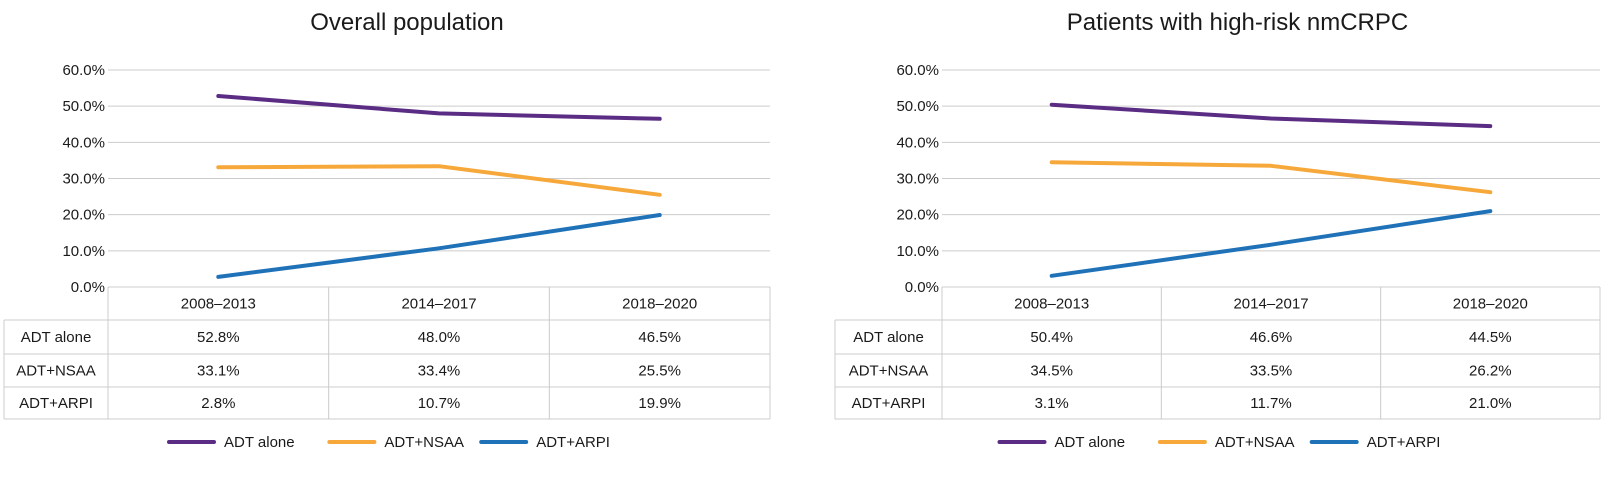  Describe the element at coordinates (917, 251) in the screenshot. I see `panel-2-y-tick-label: 10.0%` at that location.